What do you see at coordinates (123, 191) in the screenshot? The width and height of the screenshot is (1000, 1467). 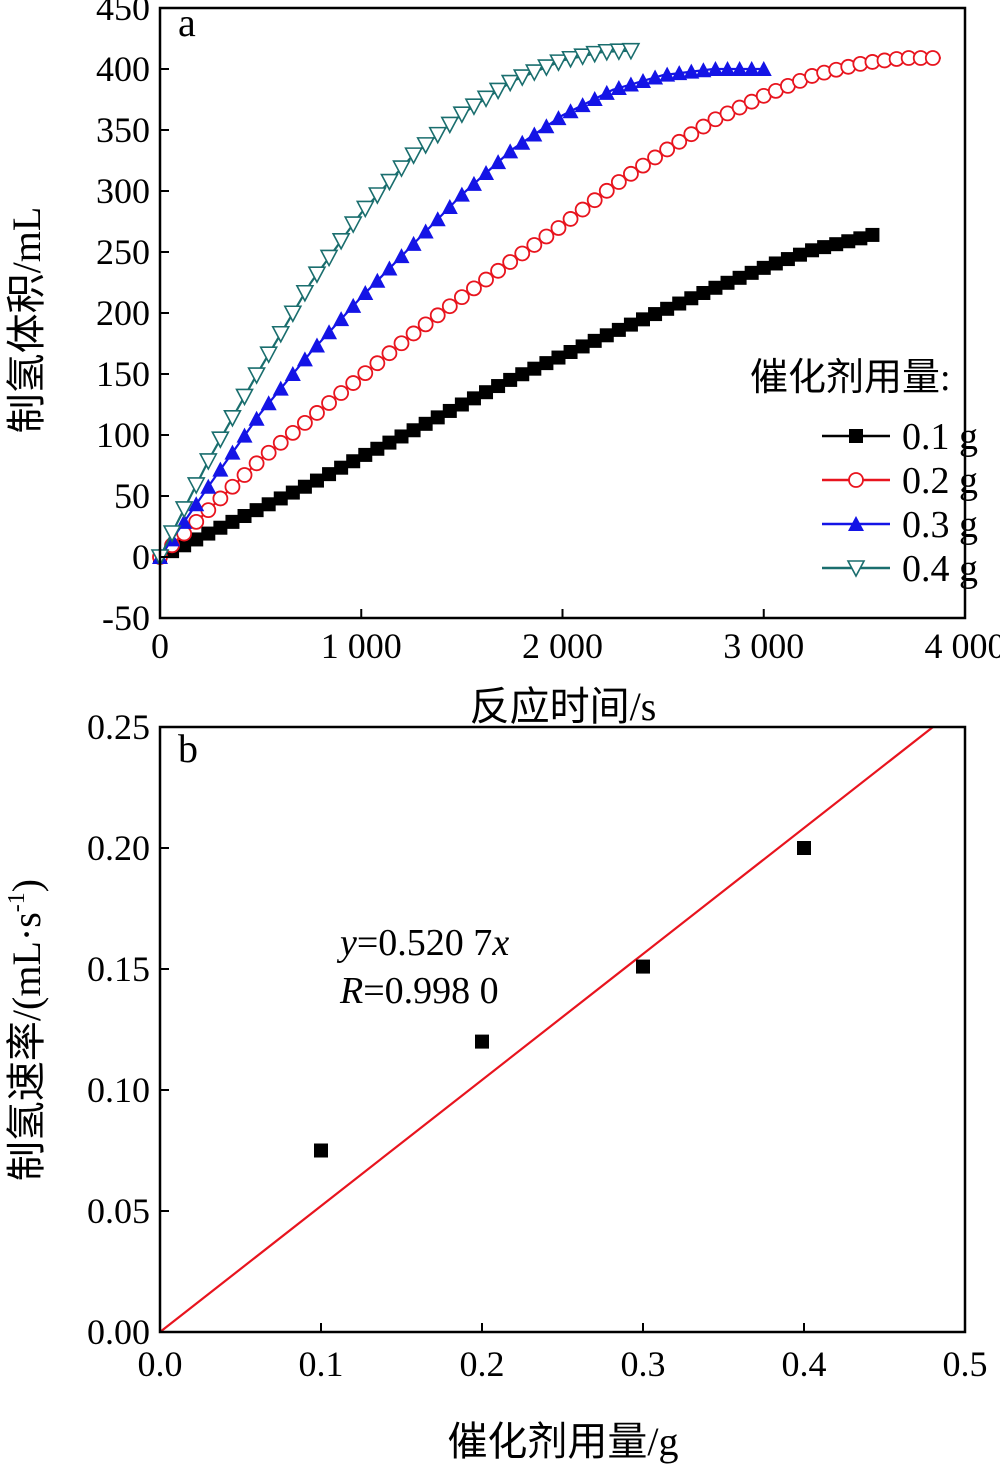 I see `y-tick-label: 300` at bounding box center [123, 191].